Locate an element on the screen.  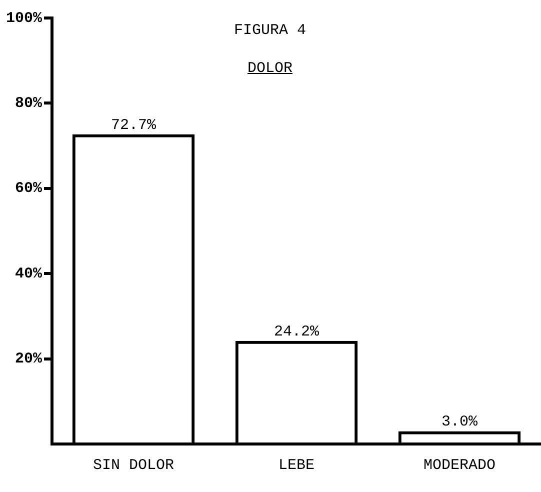
x-tick-label: MODERADO is located at coordinates (459, 465).